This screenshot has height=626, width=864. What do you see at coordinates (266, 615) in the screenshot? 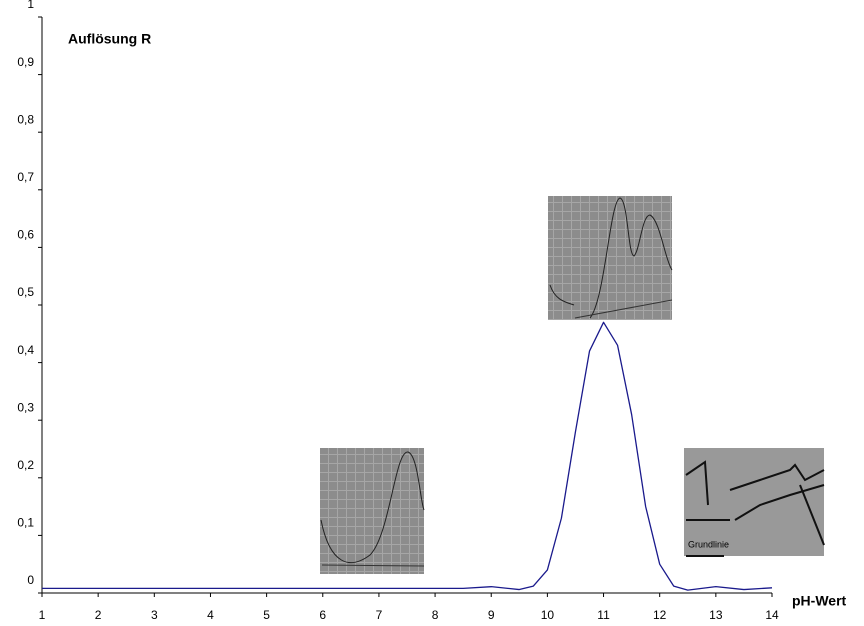
I see `x-tick-label: 5` at bounding box center [266, 615].